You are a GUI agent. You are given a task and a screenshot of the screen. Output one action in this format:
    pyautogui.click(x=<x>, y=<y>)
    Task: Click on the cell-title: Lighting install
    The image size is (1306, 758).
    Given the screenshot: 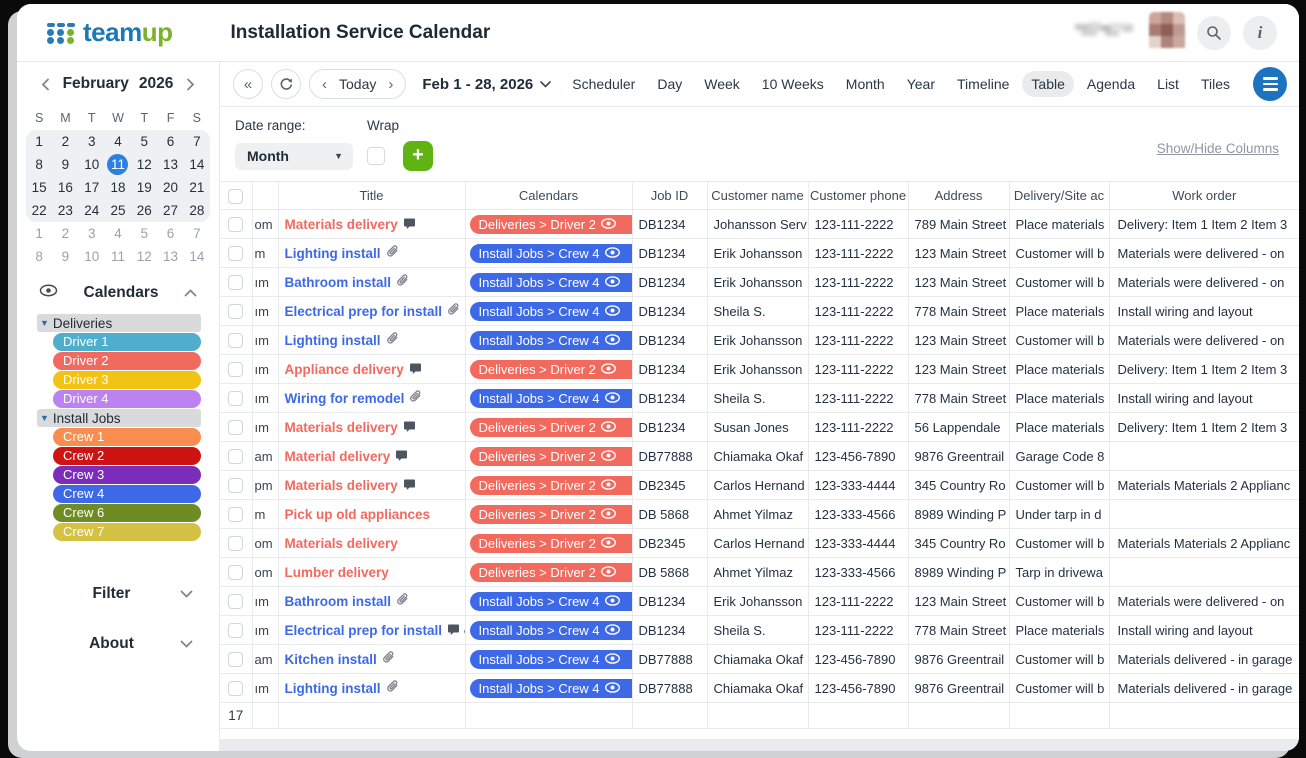 What is the action you would take?
    pyautogui.click(x=372, y=340)
    